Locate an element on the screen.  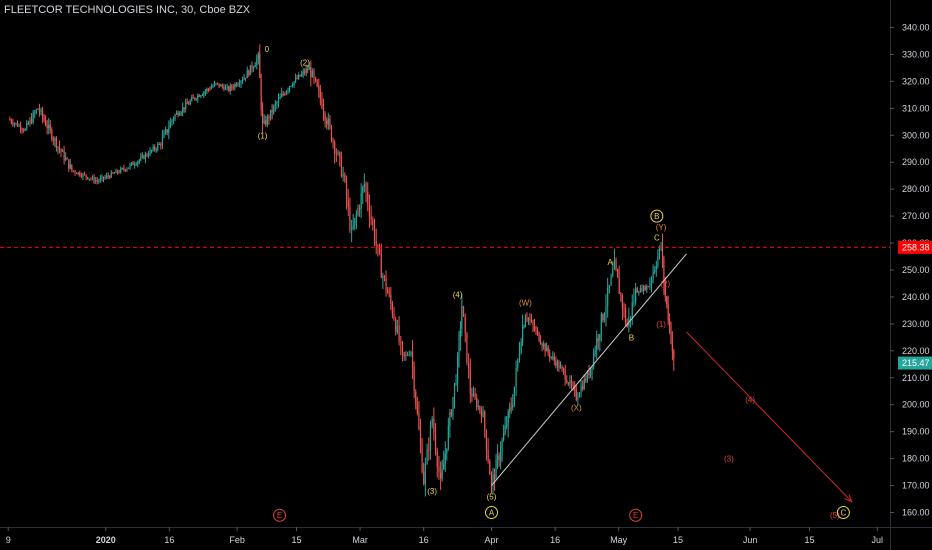
time-tick-label: Jul is located at coordinates (878, 540).